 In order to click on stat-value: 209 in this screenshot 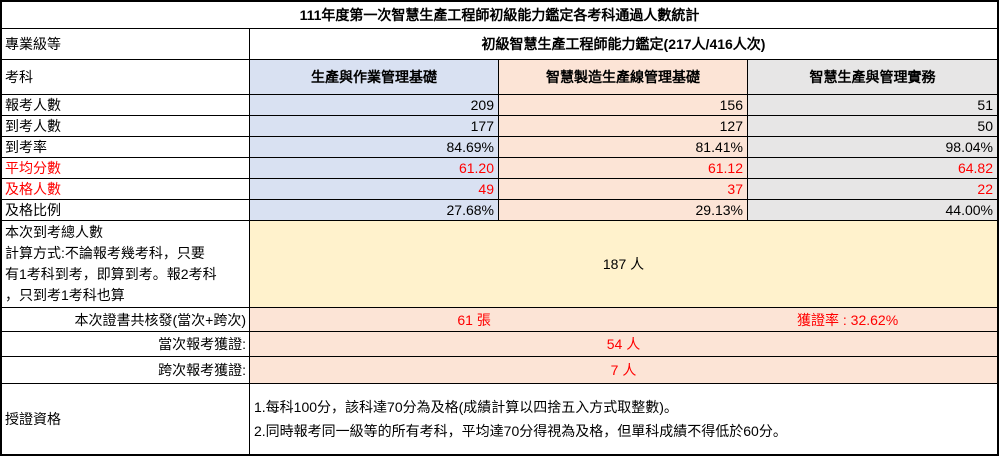, I will do `click(374, 105)`.